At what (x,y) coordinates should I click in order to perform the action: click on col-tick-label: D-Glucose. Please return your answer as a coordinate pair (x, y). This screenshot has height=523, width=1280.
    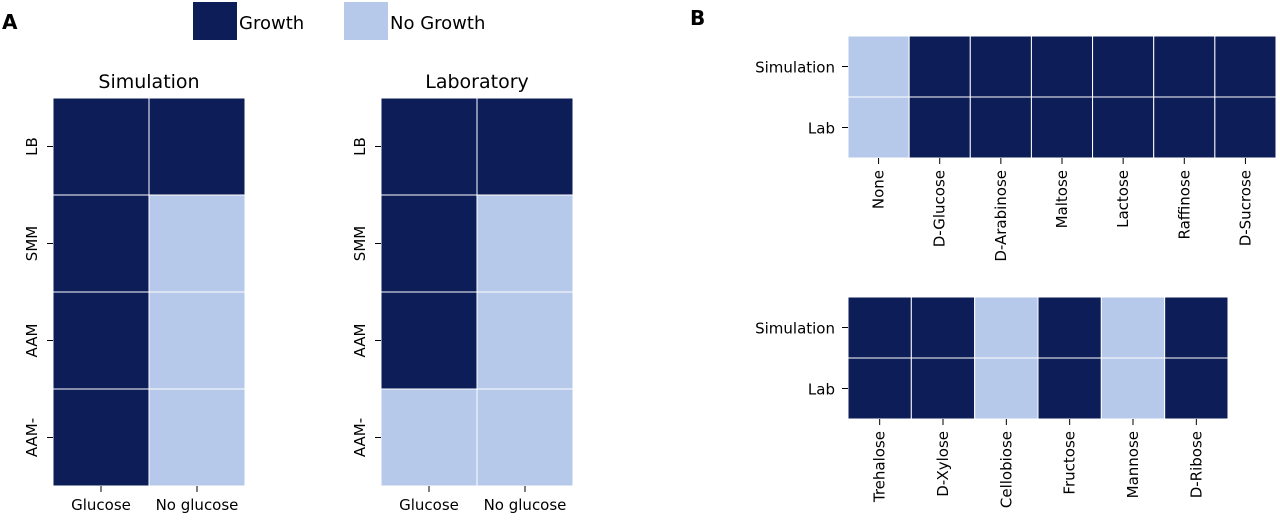
    Looking at the image, I should click on (940, 208).